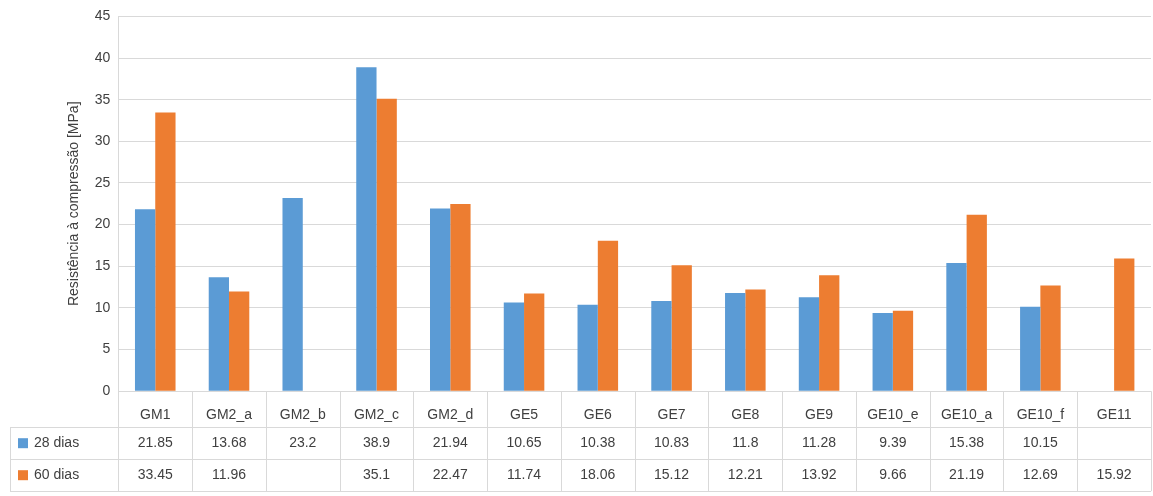 The image size is (1153, 496). I want to click on x-tick-label: GM2_a, so click(229, 414).